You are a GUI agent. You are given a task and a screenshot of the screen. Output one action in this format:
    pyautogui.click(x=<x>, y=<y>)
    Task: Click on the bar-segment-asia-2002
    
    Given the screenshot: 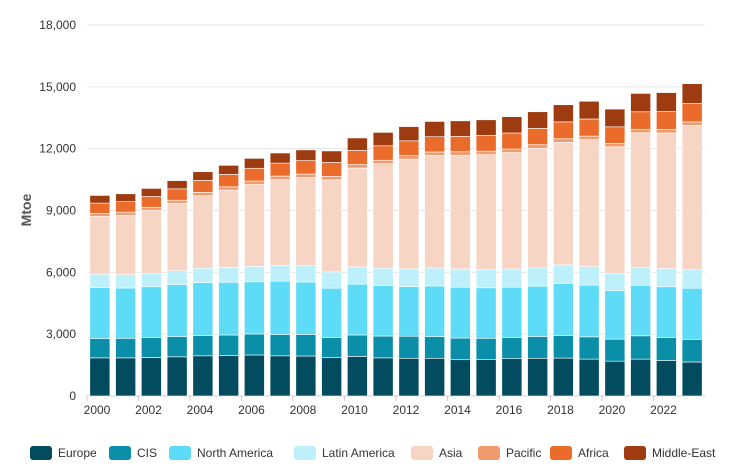 What is the action you would take?
    pyautogui.click(x=151, y=242)
    